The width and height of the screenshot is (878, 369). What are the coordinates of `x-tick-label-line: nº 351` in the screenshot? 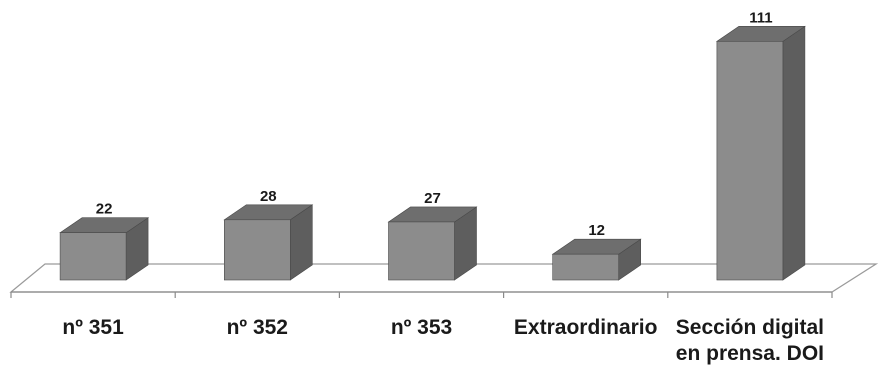 It's located at (93, 327).